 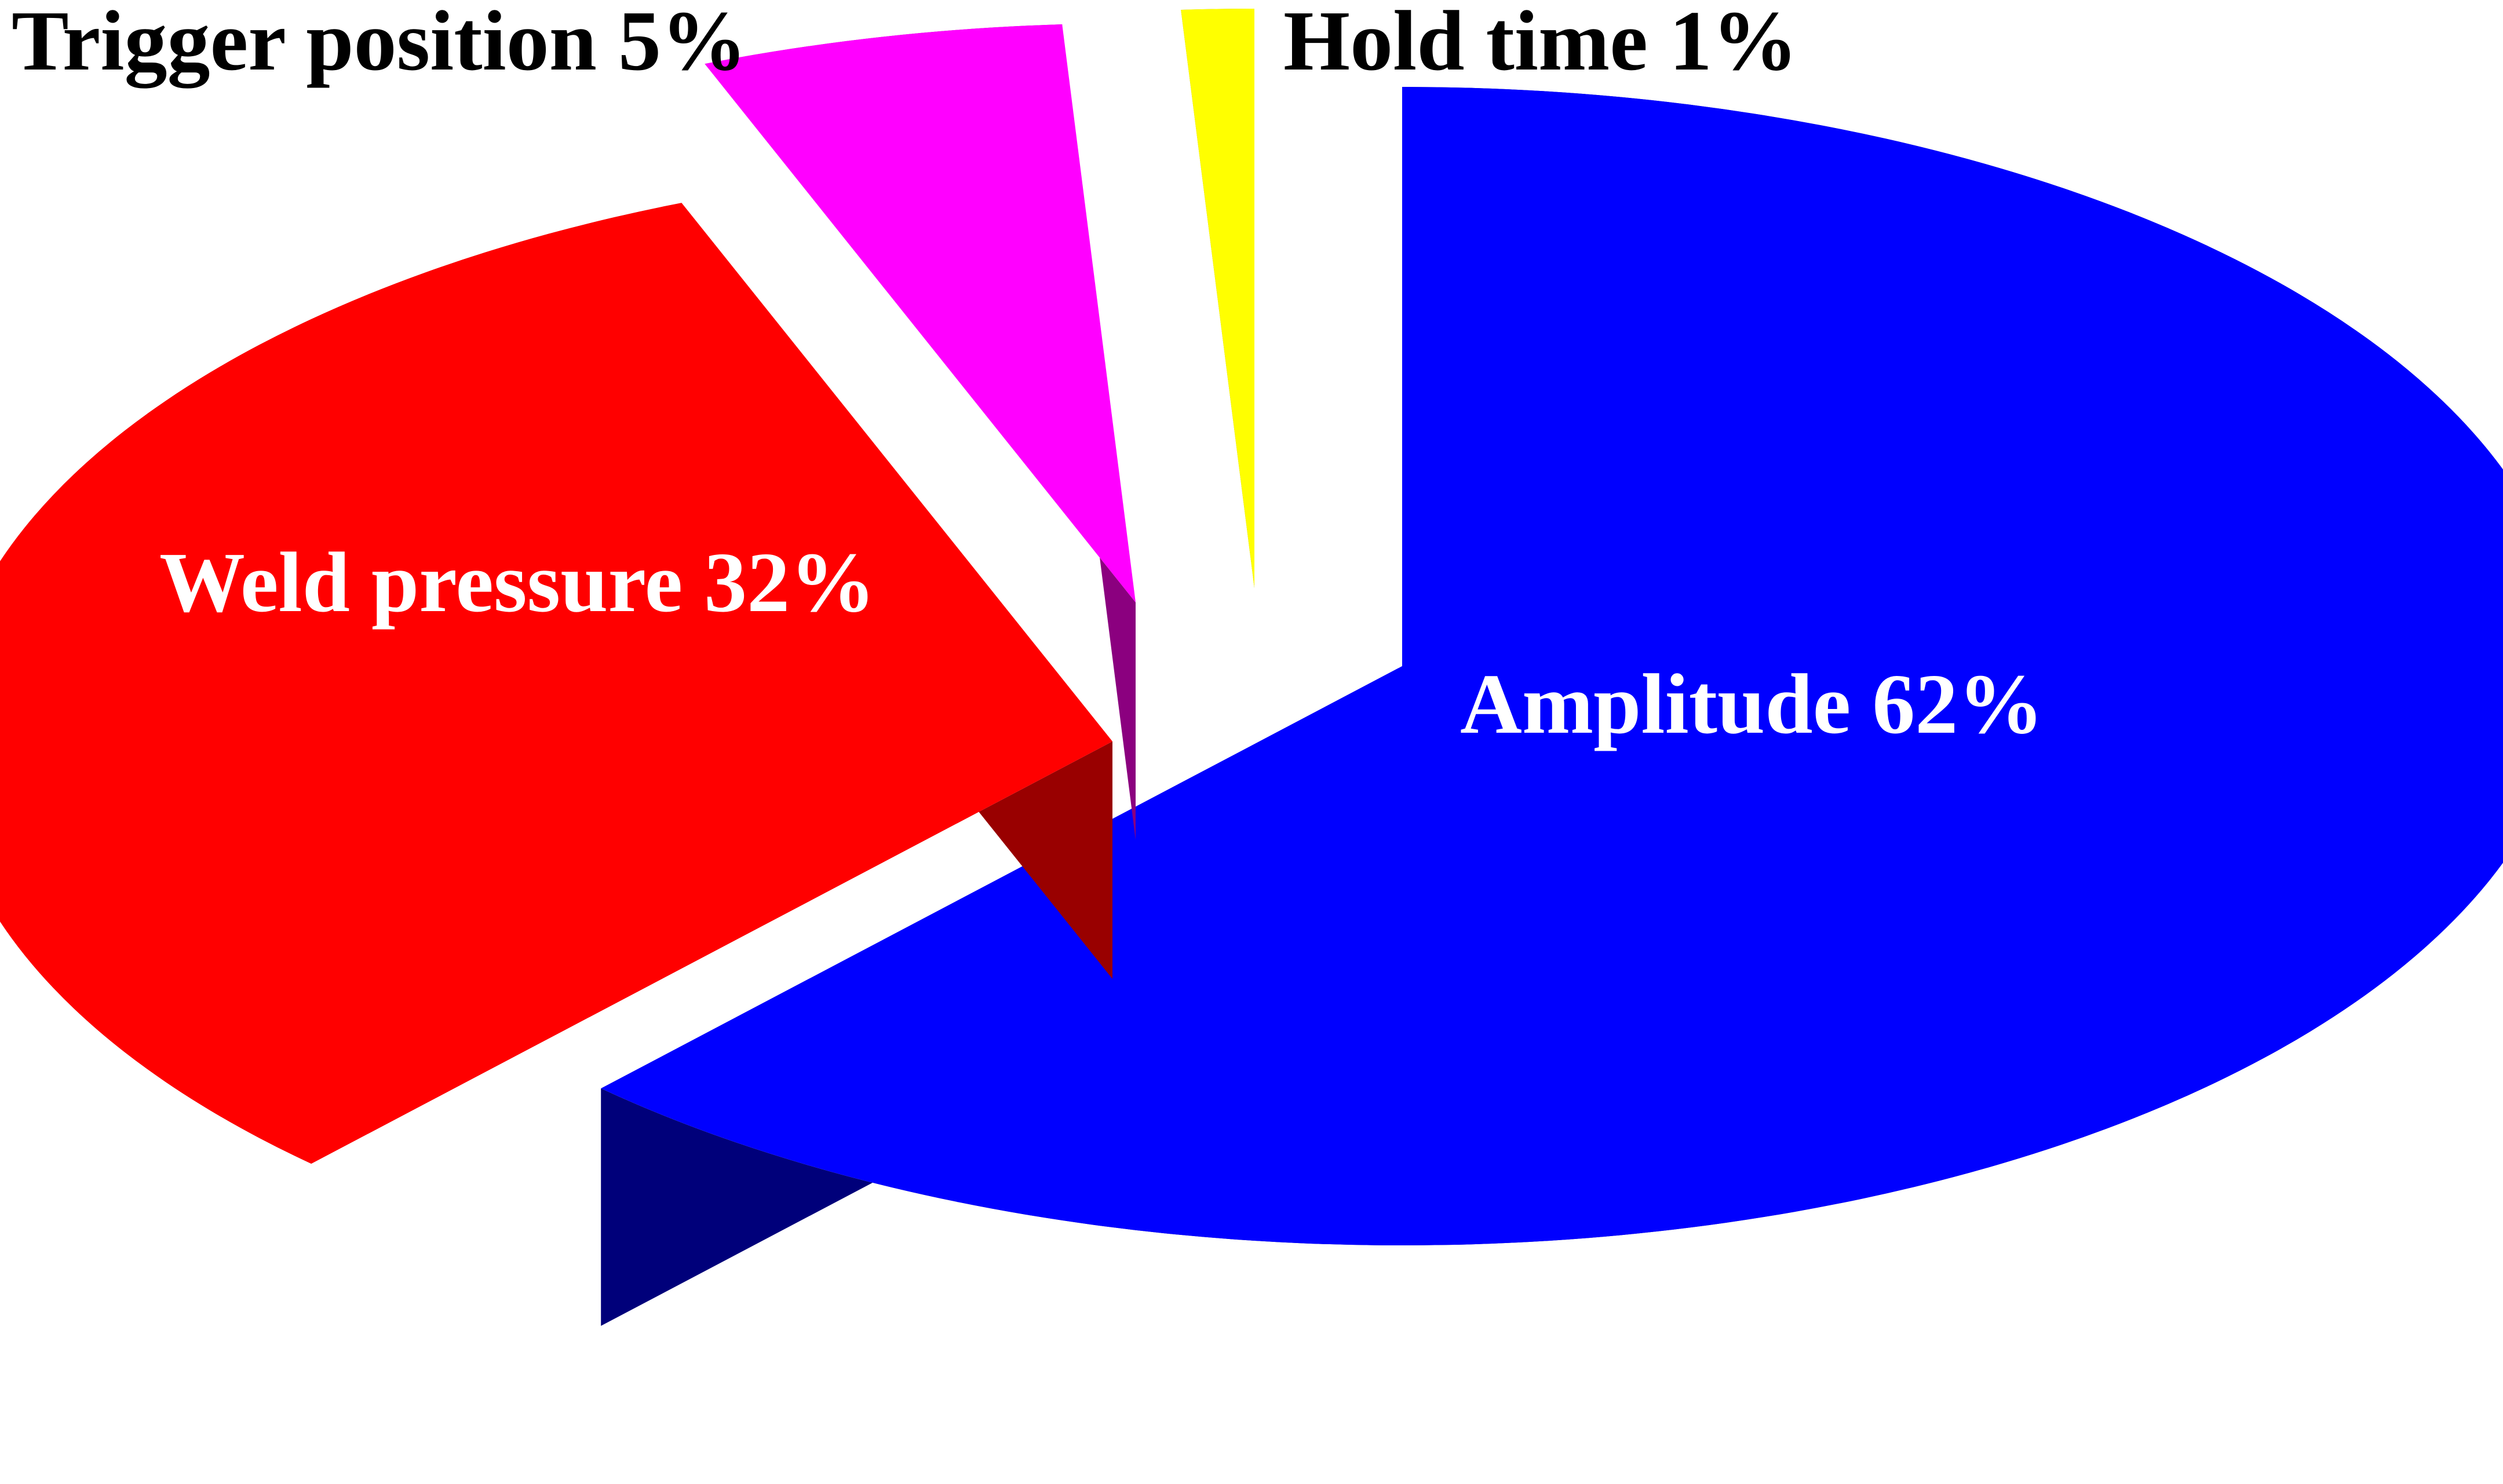 I want to click on slice-trigger-position-top, so click(x=920, y=313).